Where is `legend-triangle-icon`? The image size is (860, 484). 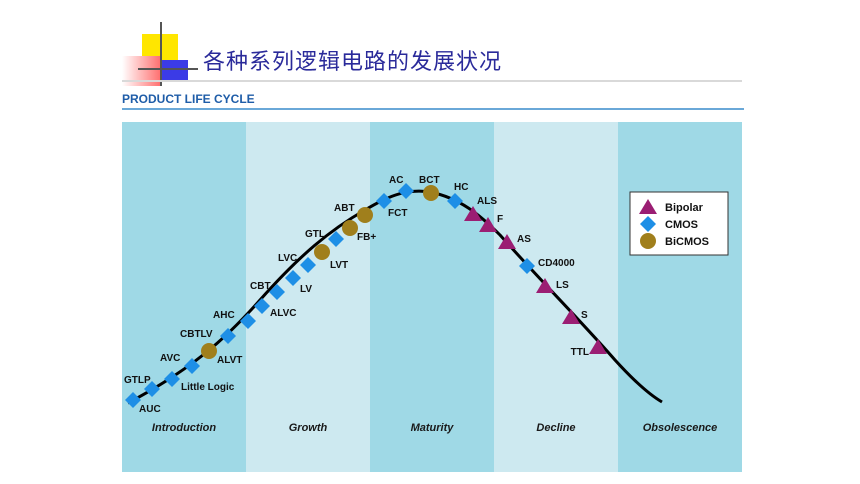
legend-triangle-icon is located at coordinates (648, 206).